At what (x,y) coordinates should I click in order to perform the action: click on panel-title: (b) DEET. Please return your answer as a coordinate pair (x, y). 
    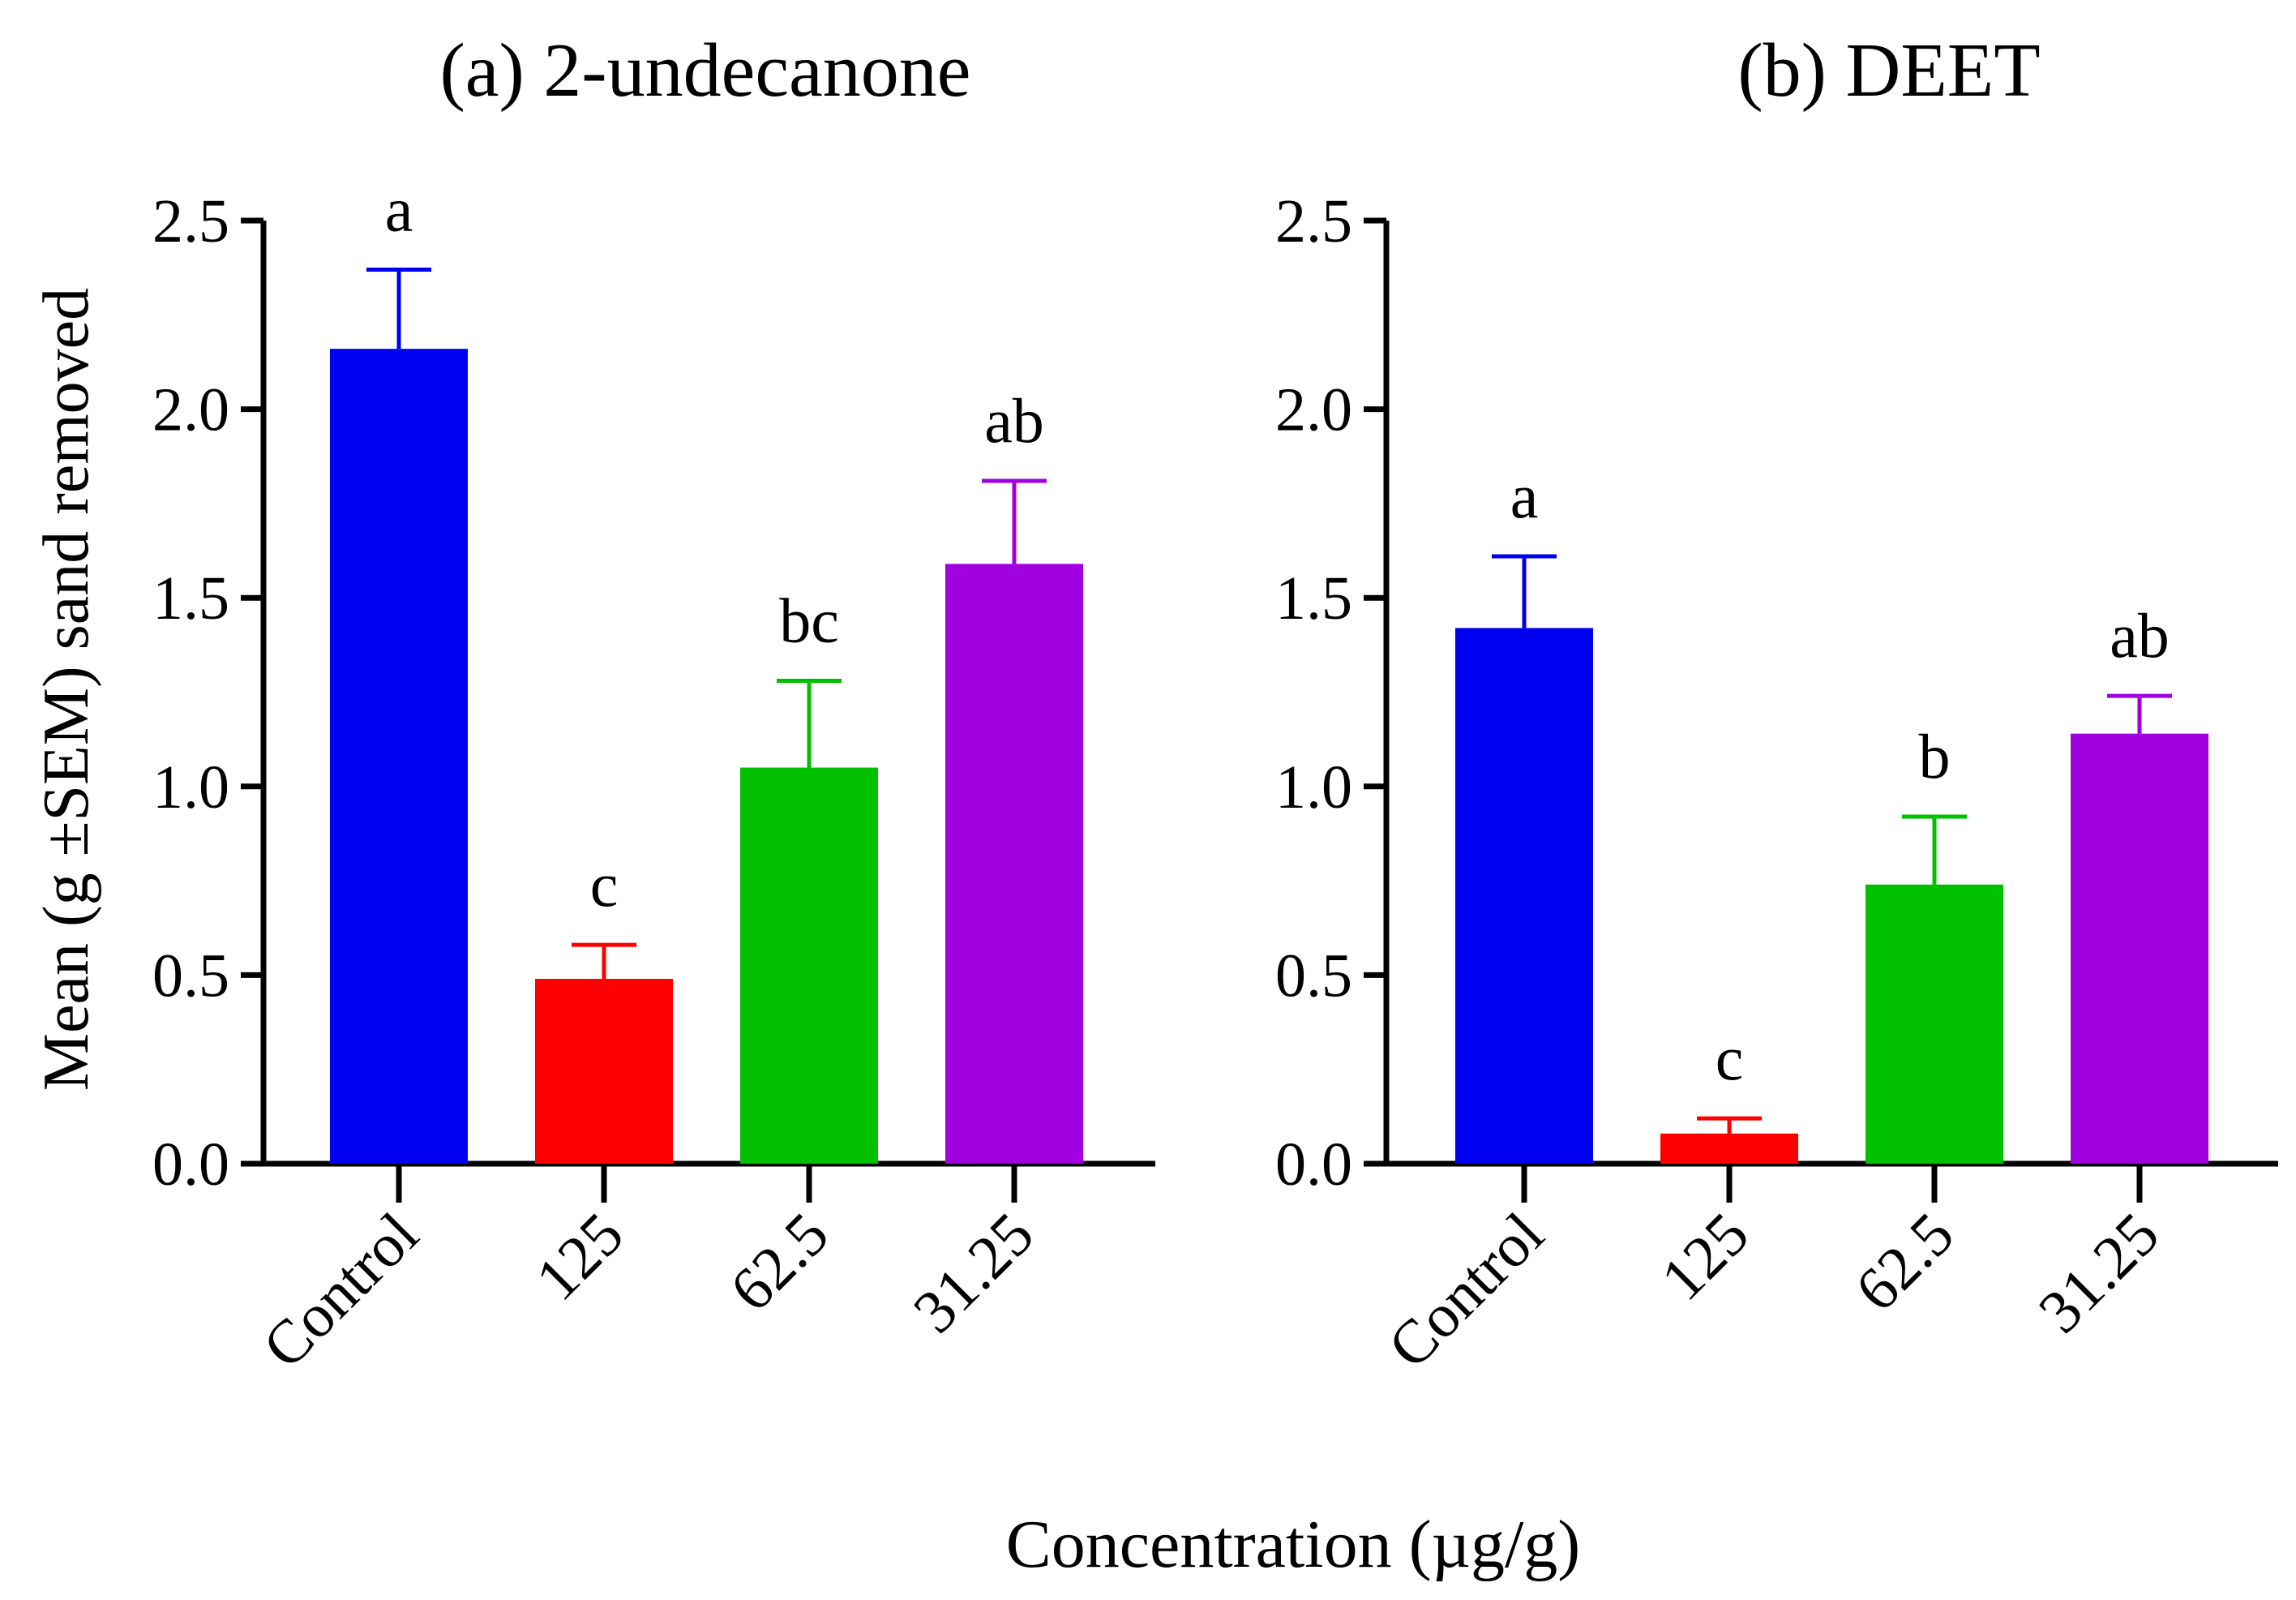
    Looking at the image, I should click on (1889, 70).